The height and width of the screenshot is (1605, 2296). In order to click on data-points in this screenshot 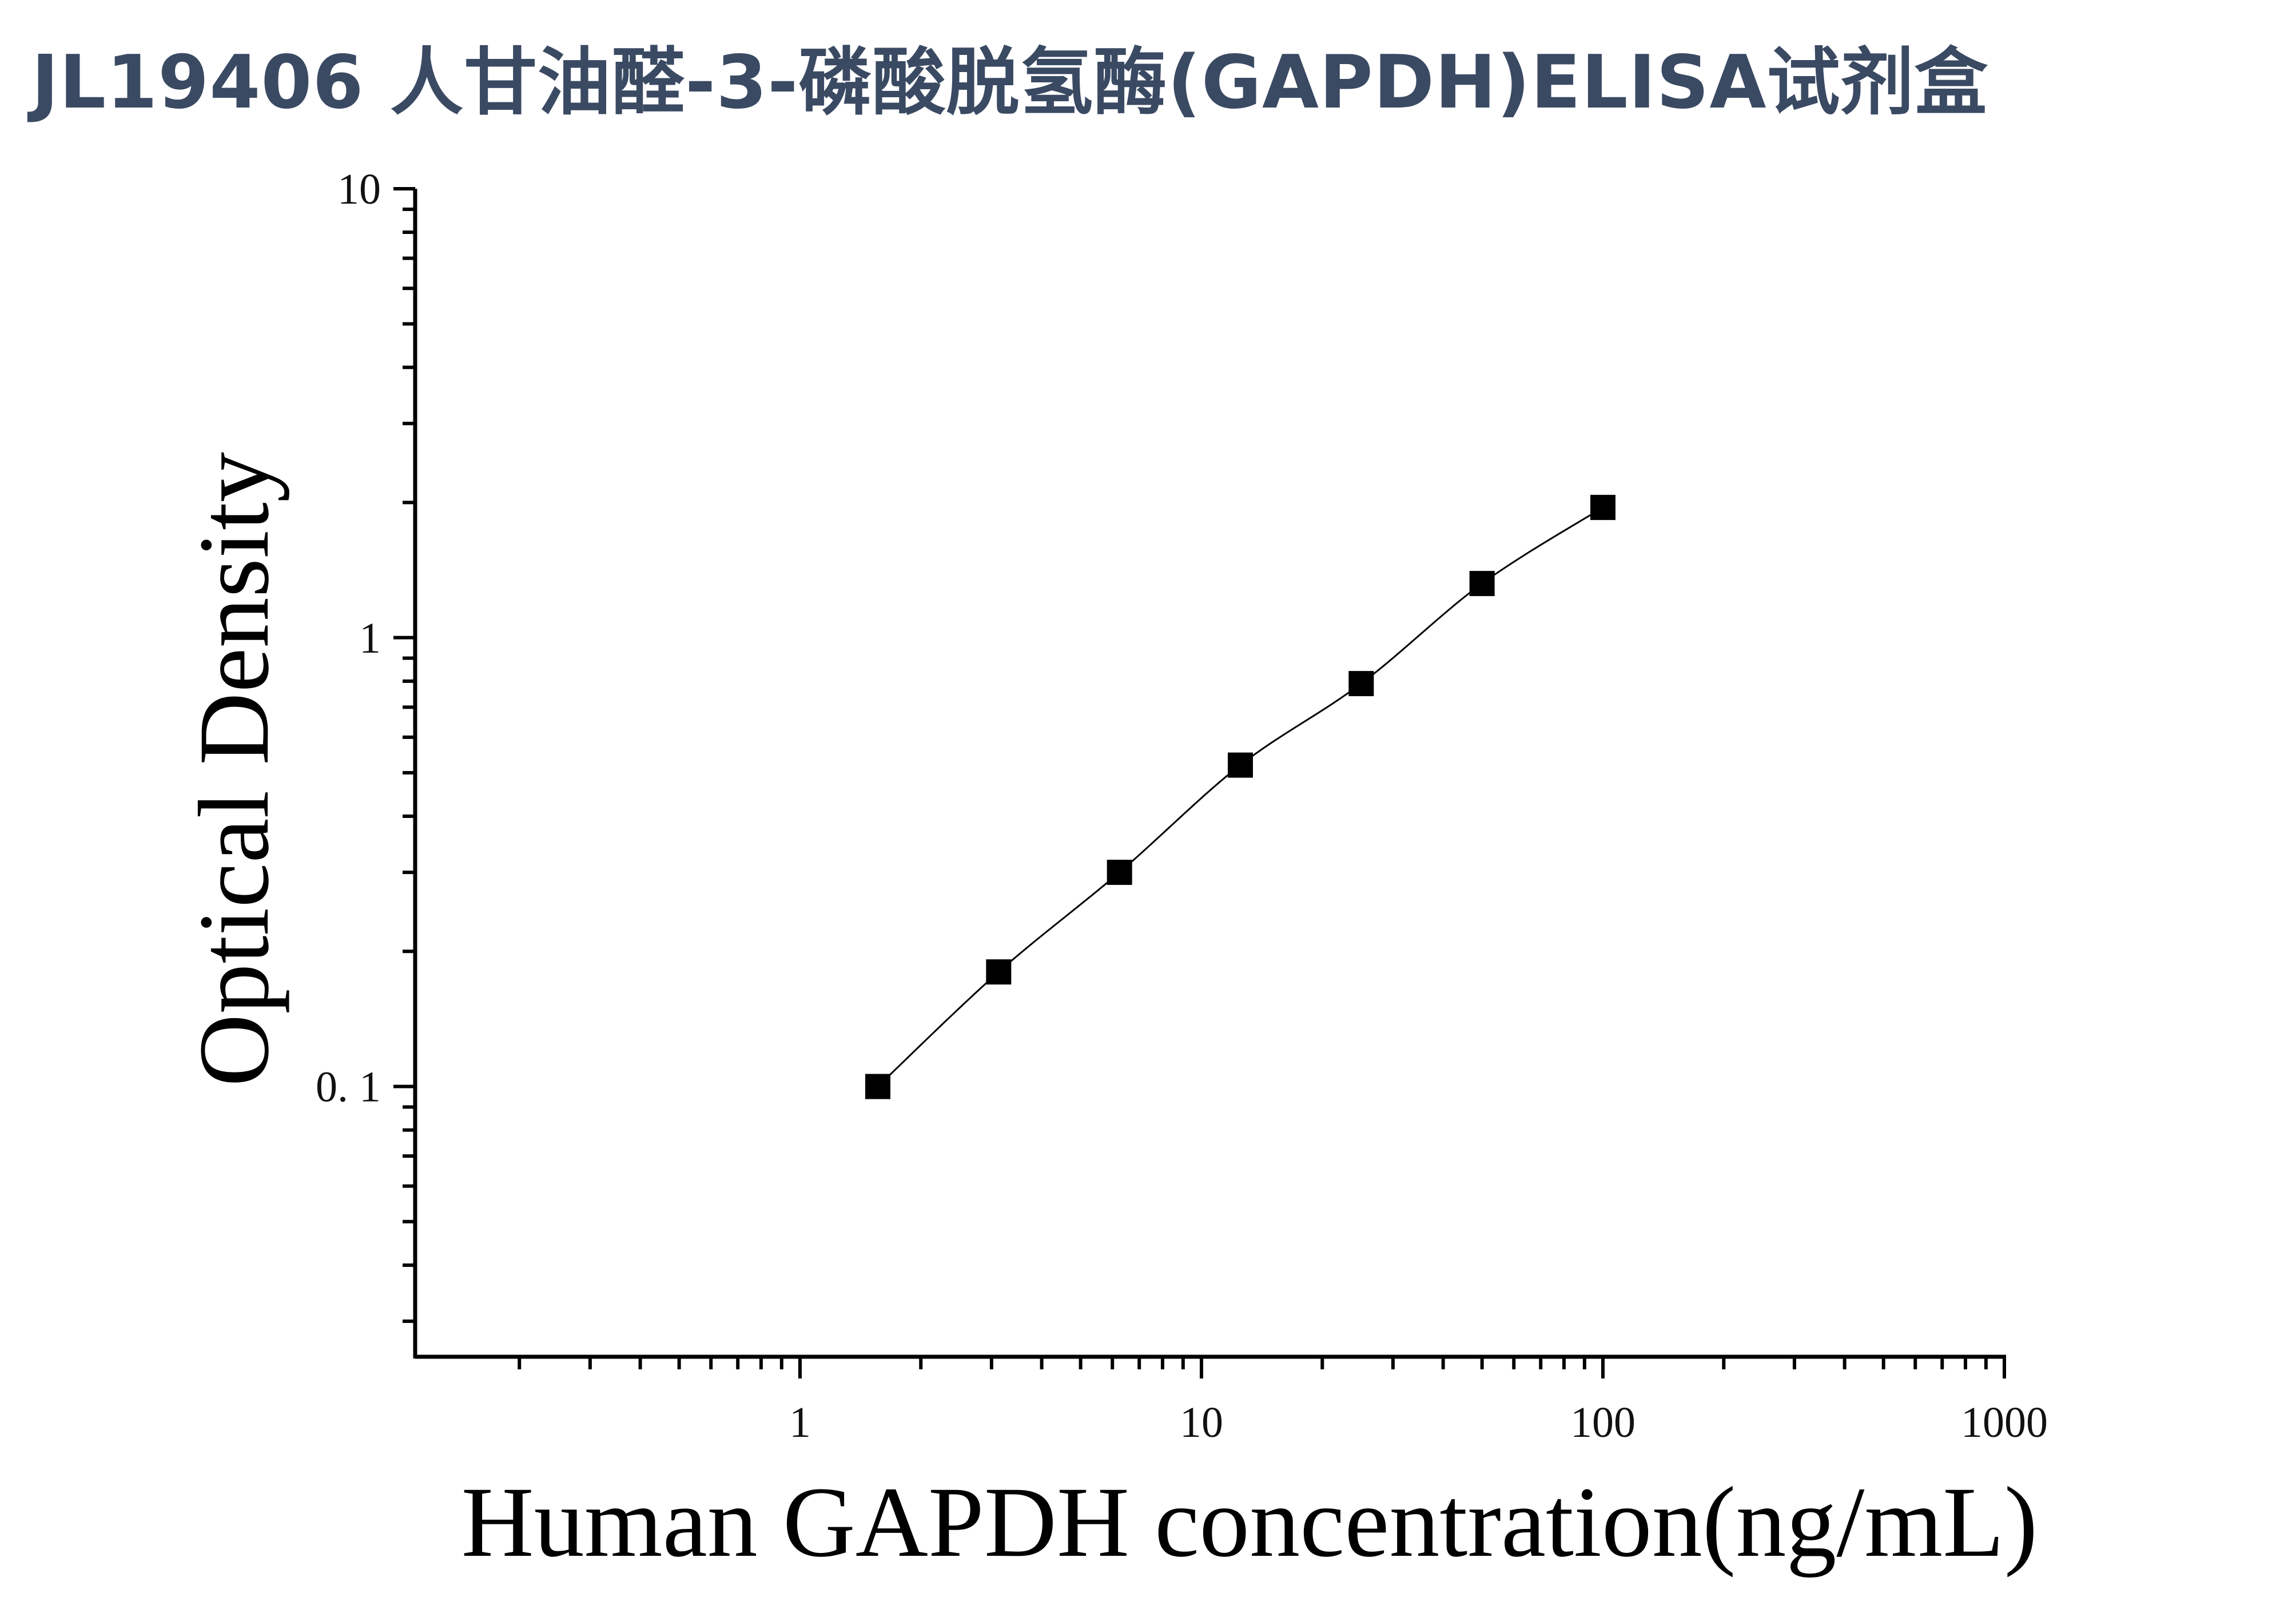, I will do `click(1240, 797)`.